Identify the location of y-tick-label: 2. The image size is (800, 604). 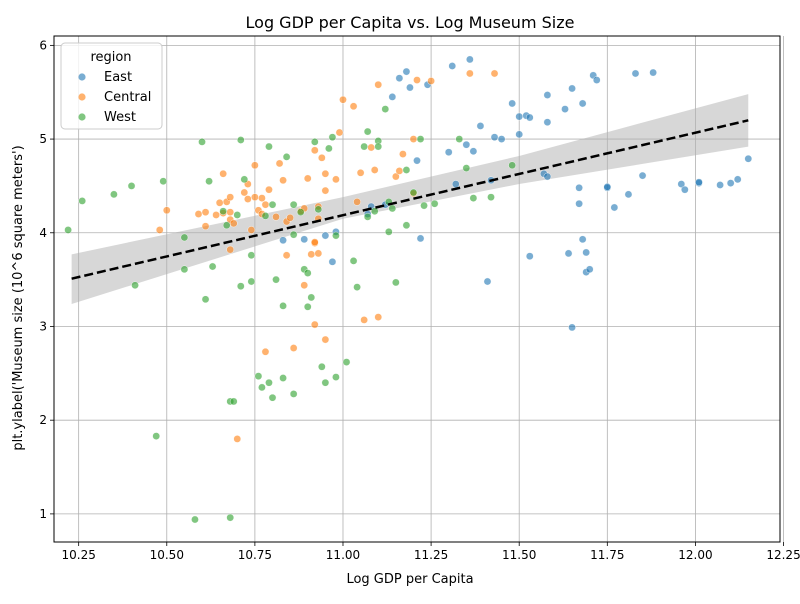
(43, 420).